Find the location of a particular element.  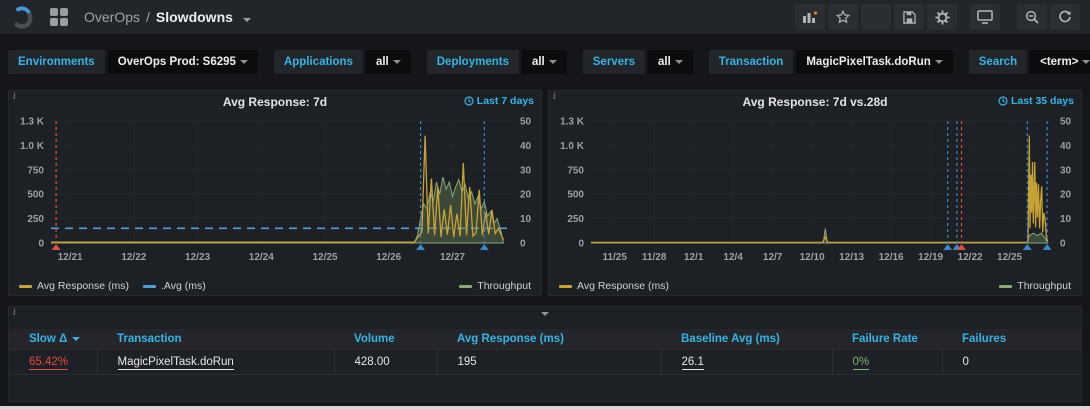

star-button is located at coordinates (843, 17).